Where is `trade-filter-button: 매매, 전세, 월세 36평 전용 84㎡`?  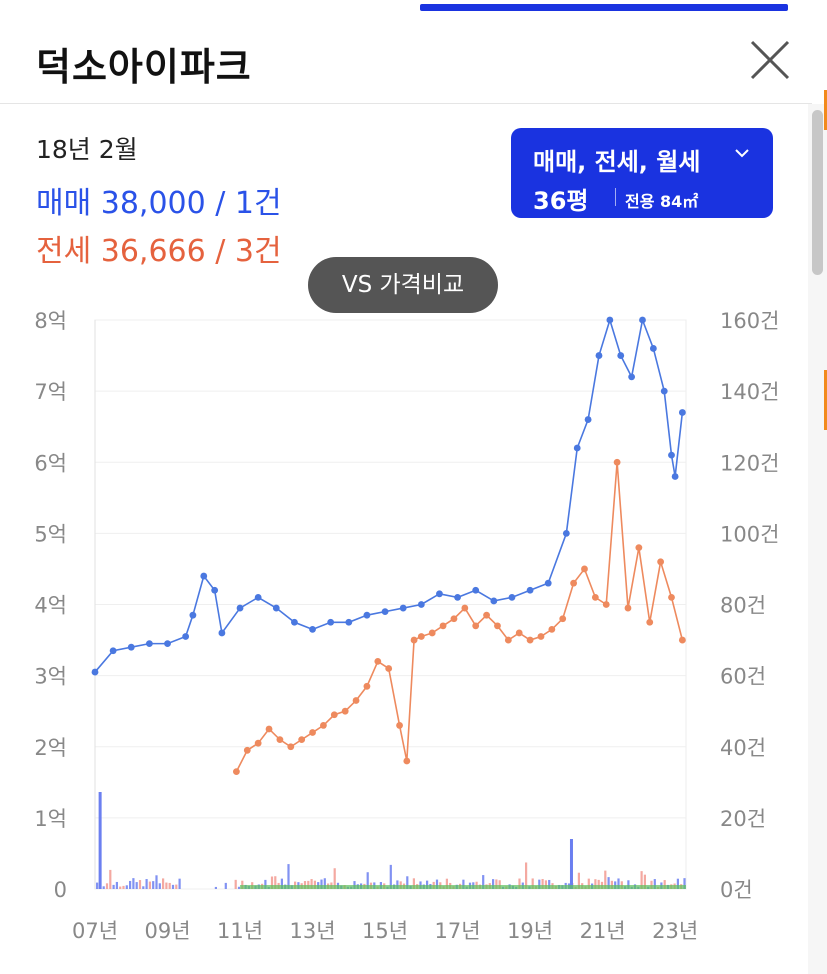 trade-filter-button: 매매, 전세, 월세 36평 전용 84㎡ is located at coordinates (642, 173).